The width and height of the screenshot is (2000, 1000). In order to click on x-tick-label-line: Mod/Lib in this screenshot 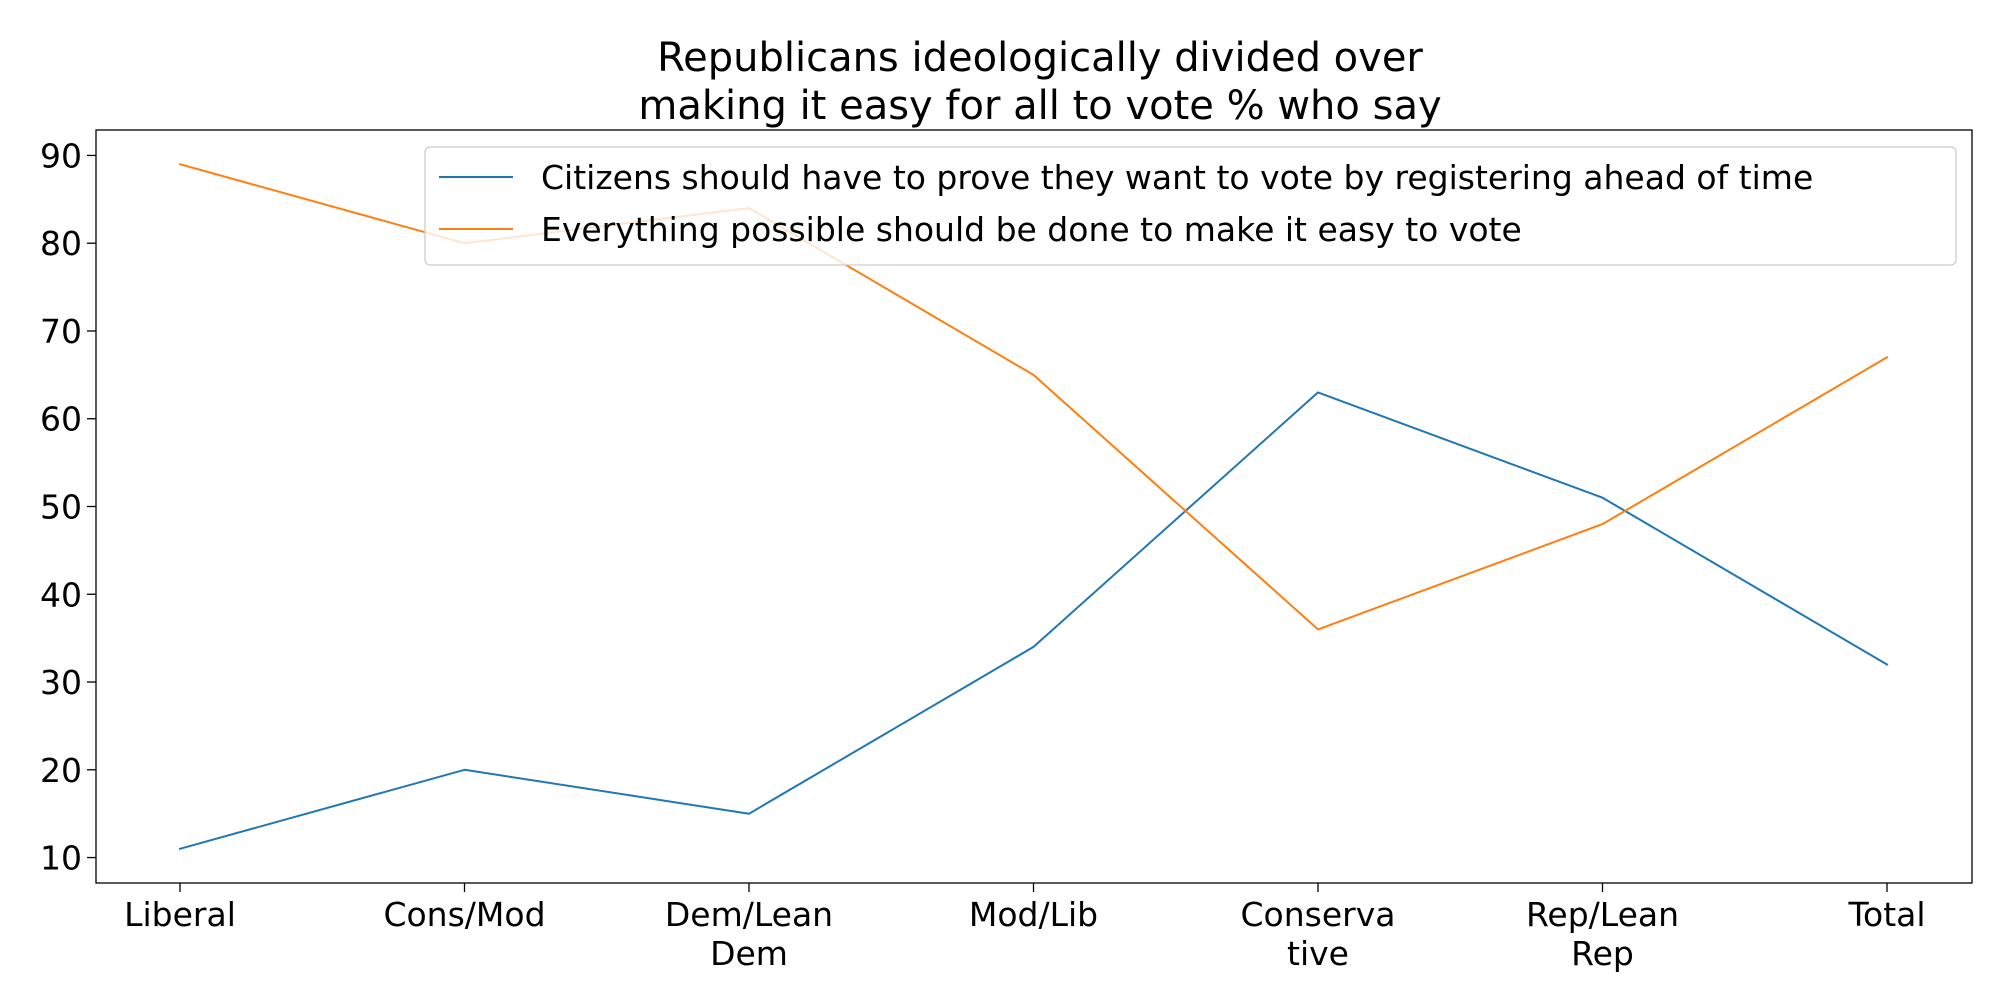, I will do `click(1033, 914)`.